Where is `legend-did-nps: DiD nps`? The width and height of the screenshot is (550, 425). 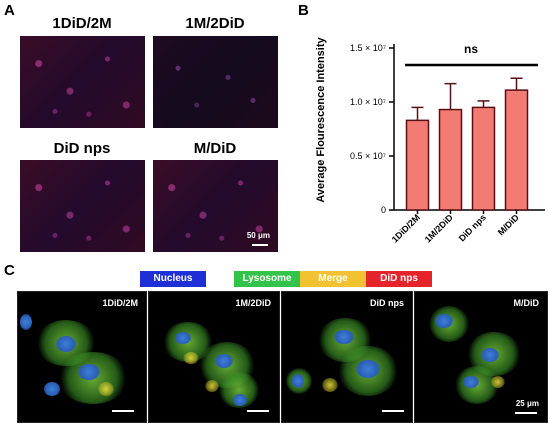 legend-did-nps: DiD nps is located at coordinates (399, 279).